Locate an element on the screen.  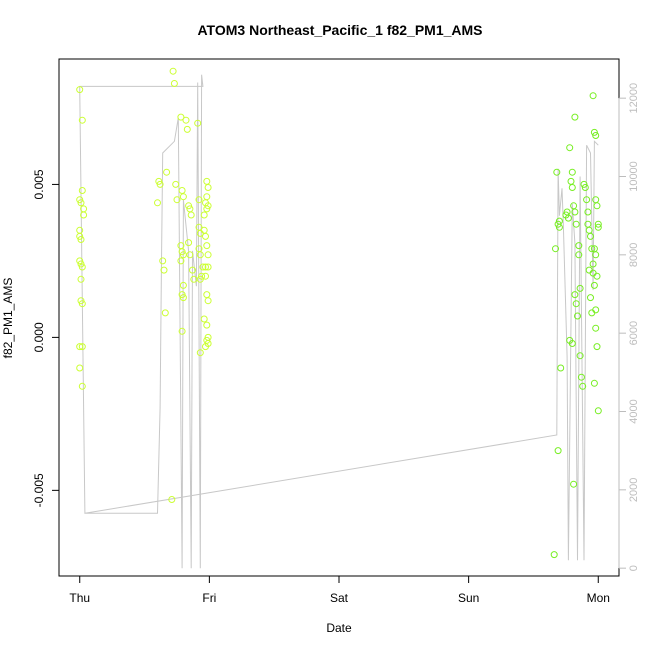
x-tick-label: Mon is located at coordinates (598, 598).